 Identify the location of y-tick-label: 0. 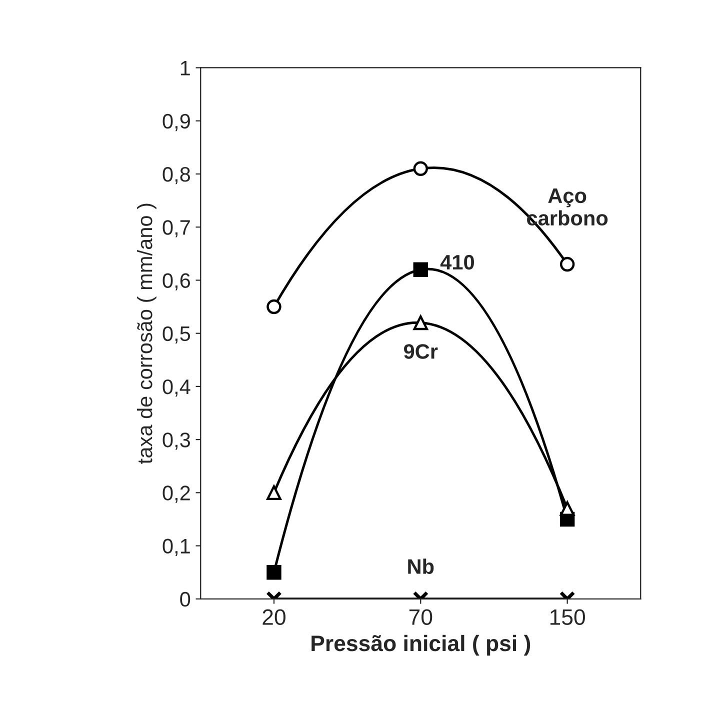
(185, 599).